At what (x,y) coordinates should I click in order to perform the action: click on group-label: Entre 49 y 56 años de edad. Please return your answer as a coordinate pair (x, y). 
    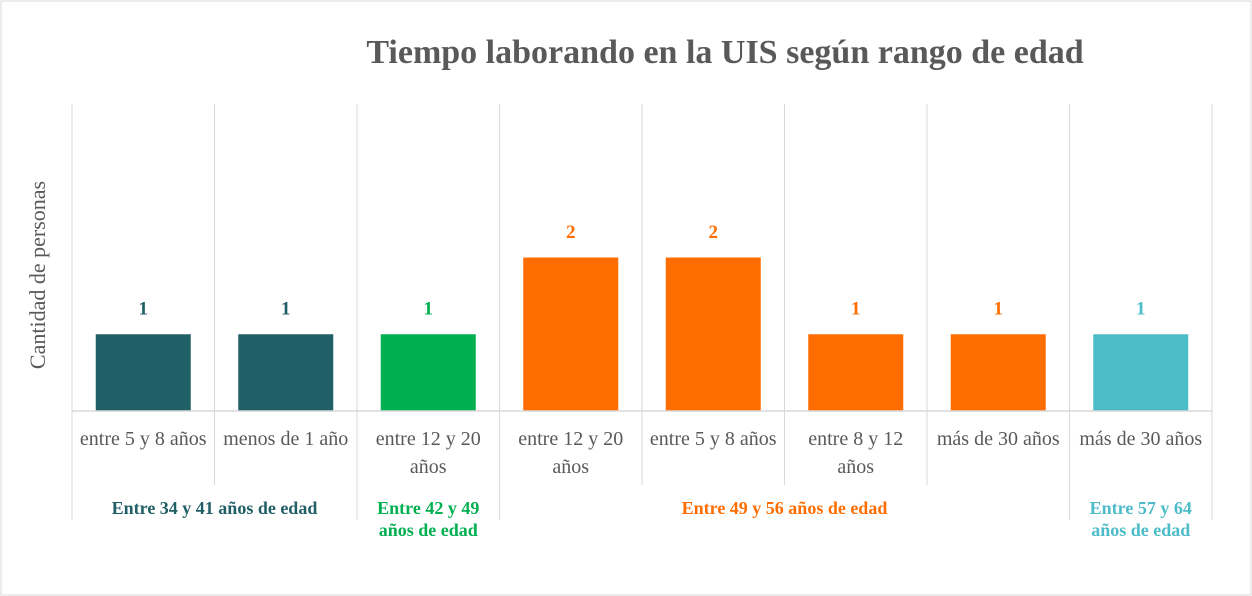
    Looking at the image, I should click on (784, 508).